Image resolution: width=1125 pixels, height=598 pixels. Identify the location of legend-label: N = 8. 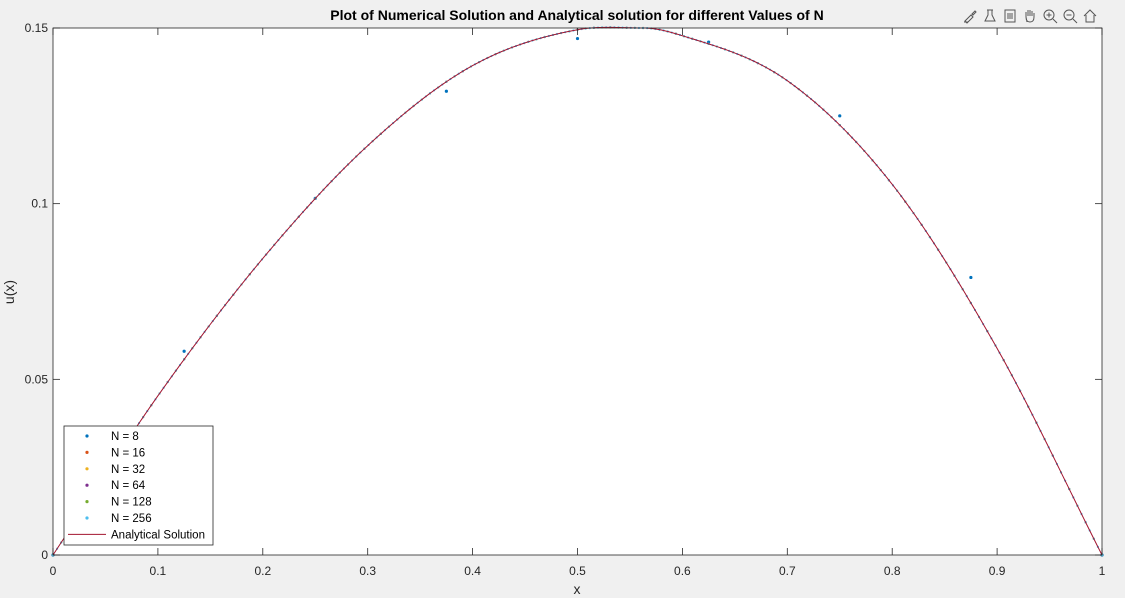
(125, 437).